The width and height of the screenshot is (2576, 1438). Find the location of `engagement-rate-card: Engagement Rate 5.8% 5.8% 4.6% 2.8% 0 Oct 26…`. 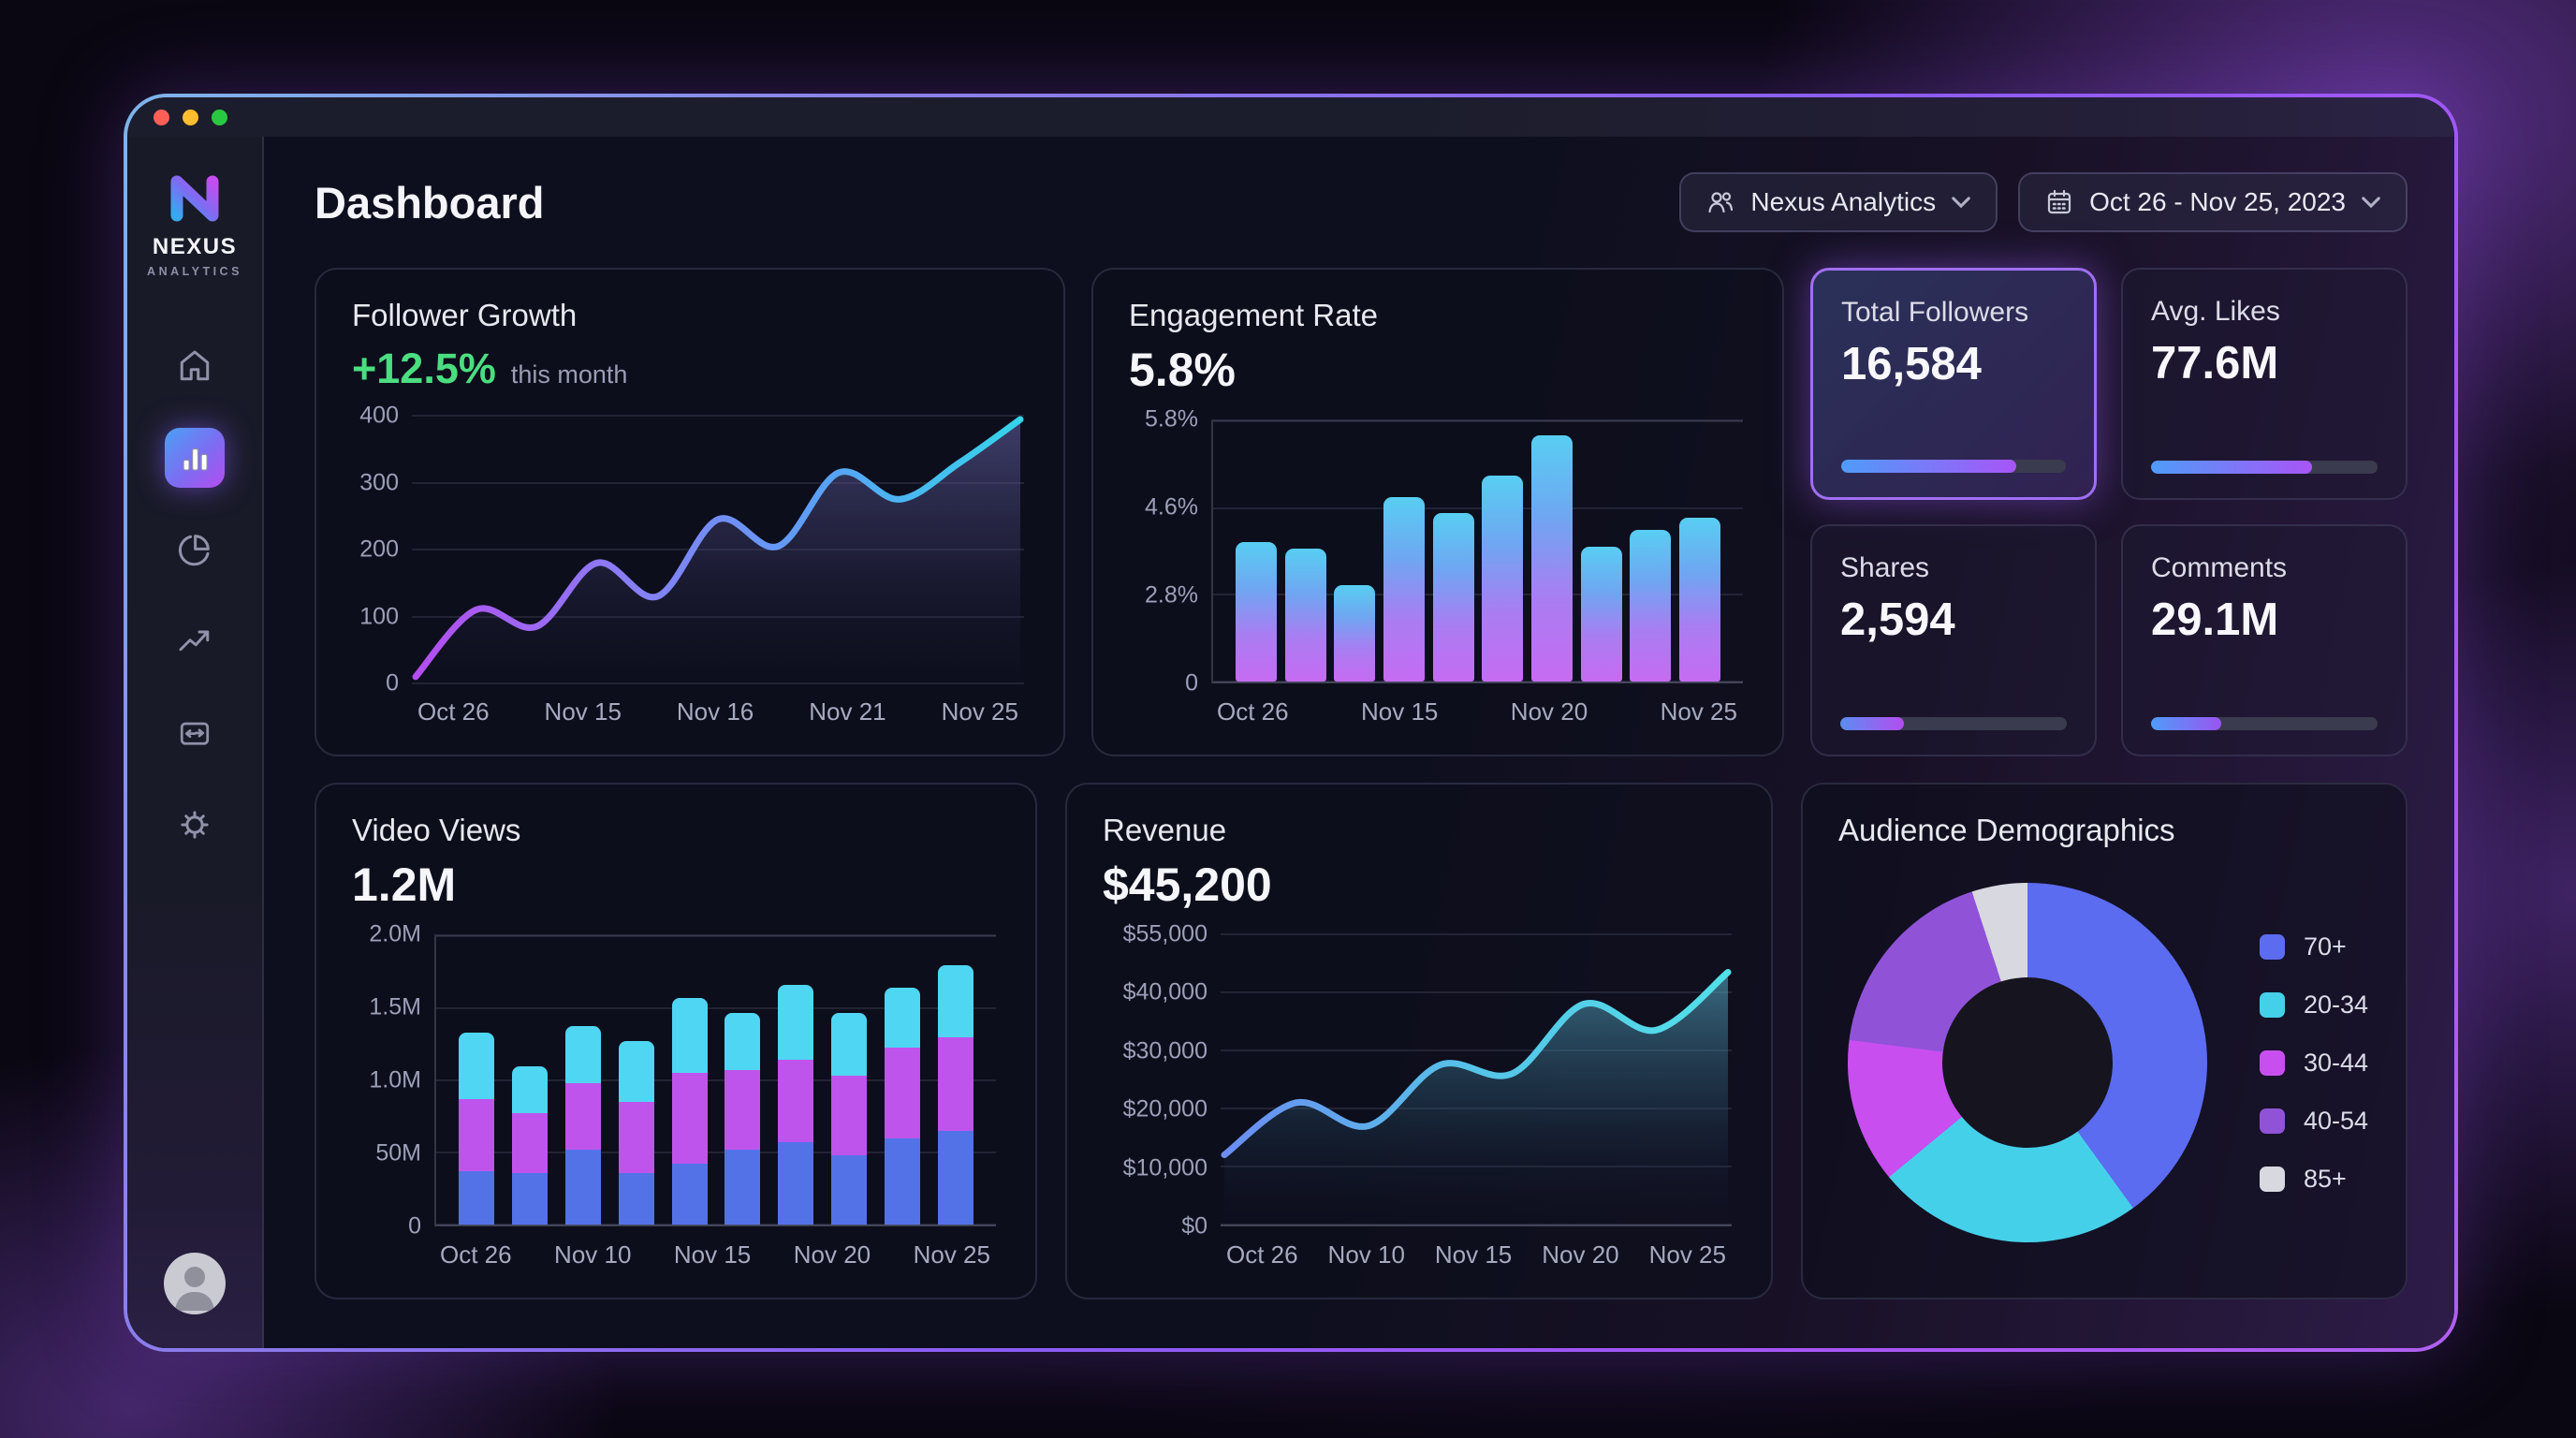

engagement-rate-card: Engagement Rate 5.8% 5.8% 4.6% 2.8% 0 Oct 26… is located at coordinates (1437, 512).